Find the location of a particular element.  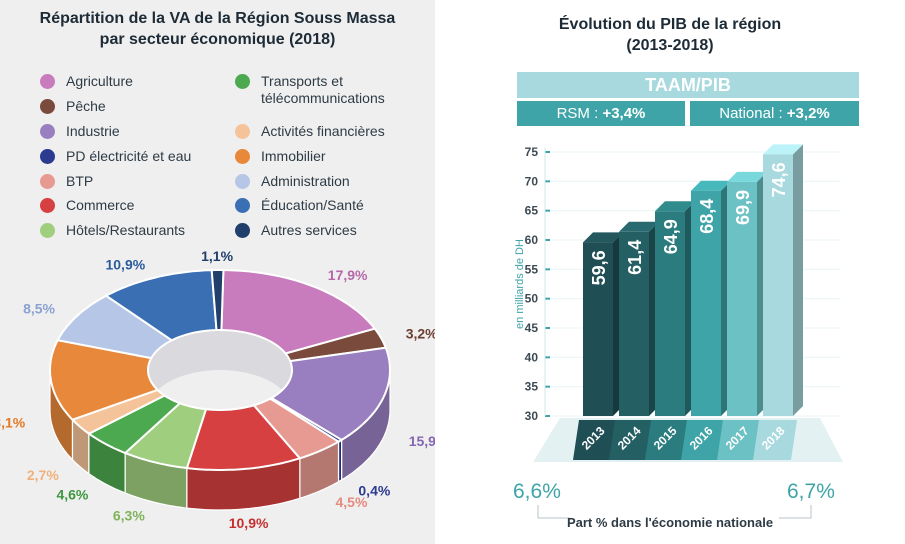

donut-slice-Hôtels/Restaurants is located at coordinates (165, 436).